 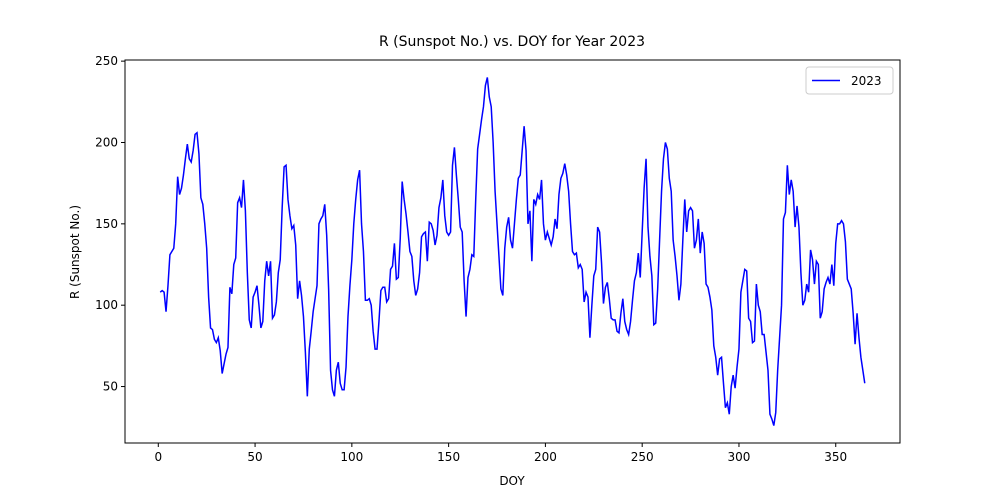 I want to click on x-tick-label: 200, so click(x=545, y=457).